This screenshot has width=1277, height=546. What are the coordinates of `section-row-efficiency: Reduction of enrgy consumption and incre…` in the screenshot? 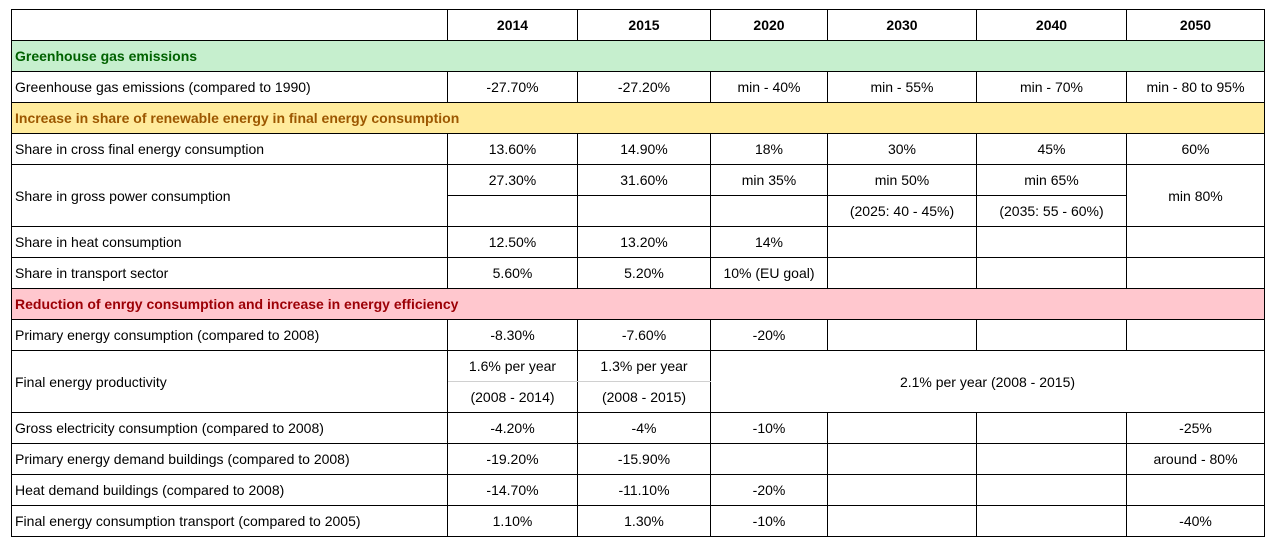 It's located at (638, 304).